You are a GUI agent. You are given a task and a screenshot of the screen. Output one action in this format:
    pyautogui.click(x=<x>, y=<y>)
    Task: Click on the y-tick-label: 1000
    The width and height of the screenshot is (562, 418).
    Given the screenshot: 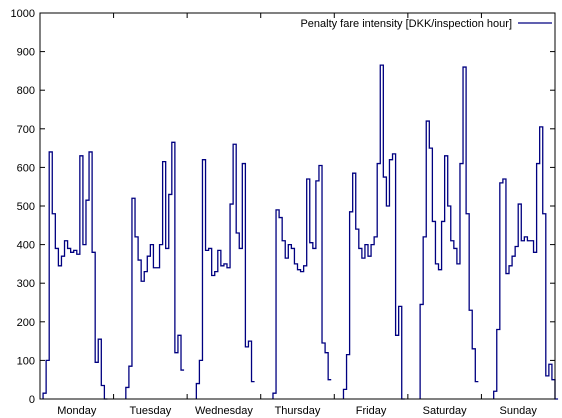 What is the action you would take?
    pyautogui.click(x=23, y=14)
    